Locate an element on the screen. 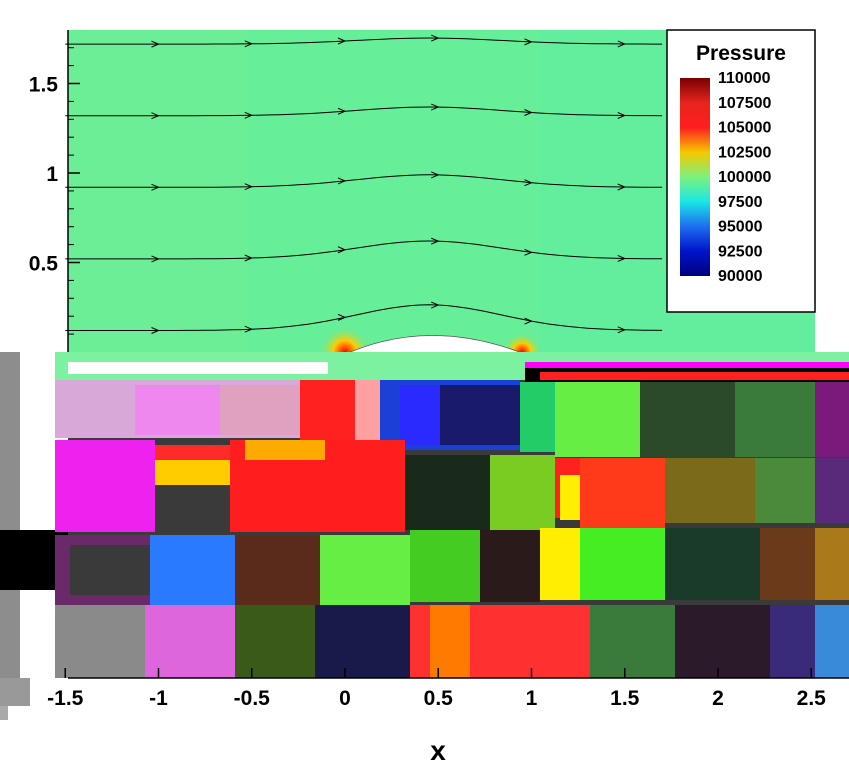 This screenshot has height=764, width=849. x-axis-ticks: -1.5 -1 -0.5 0 0.5 1 1.5 2 2.5 is located at coordinates (436, 689).